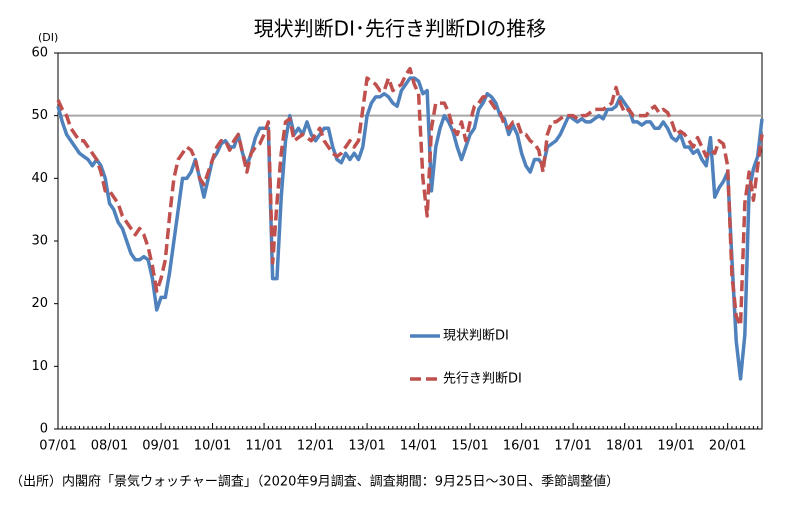 The height and width of the screenshot is (519, 796). I want to click on x-tick-label: 13/01, so click(366, 446).